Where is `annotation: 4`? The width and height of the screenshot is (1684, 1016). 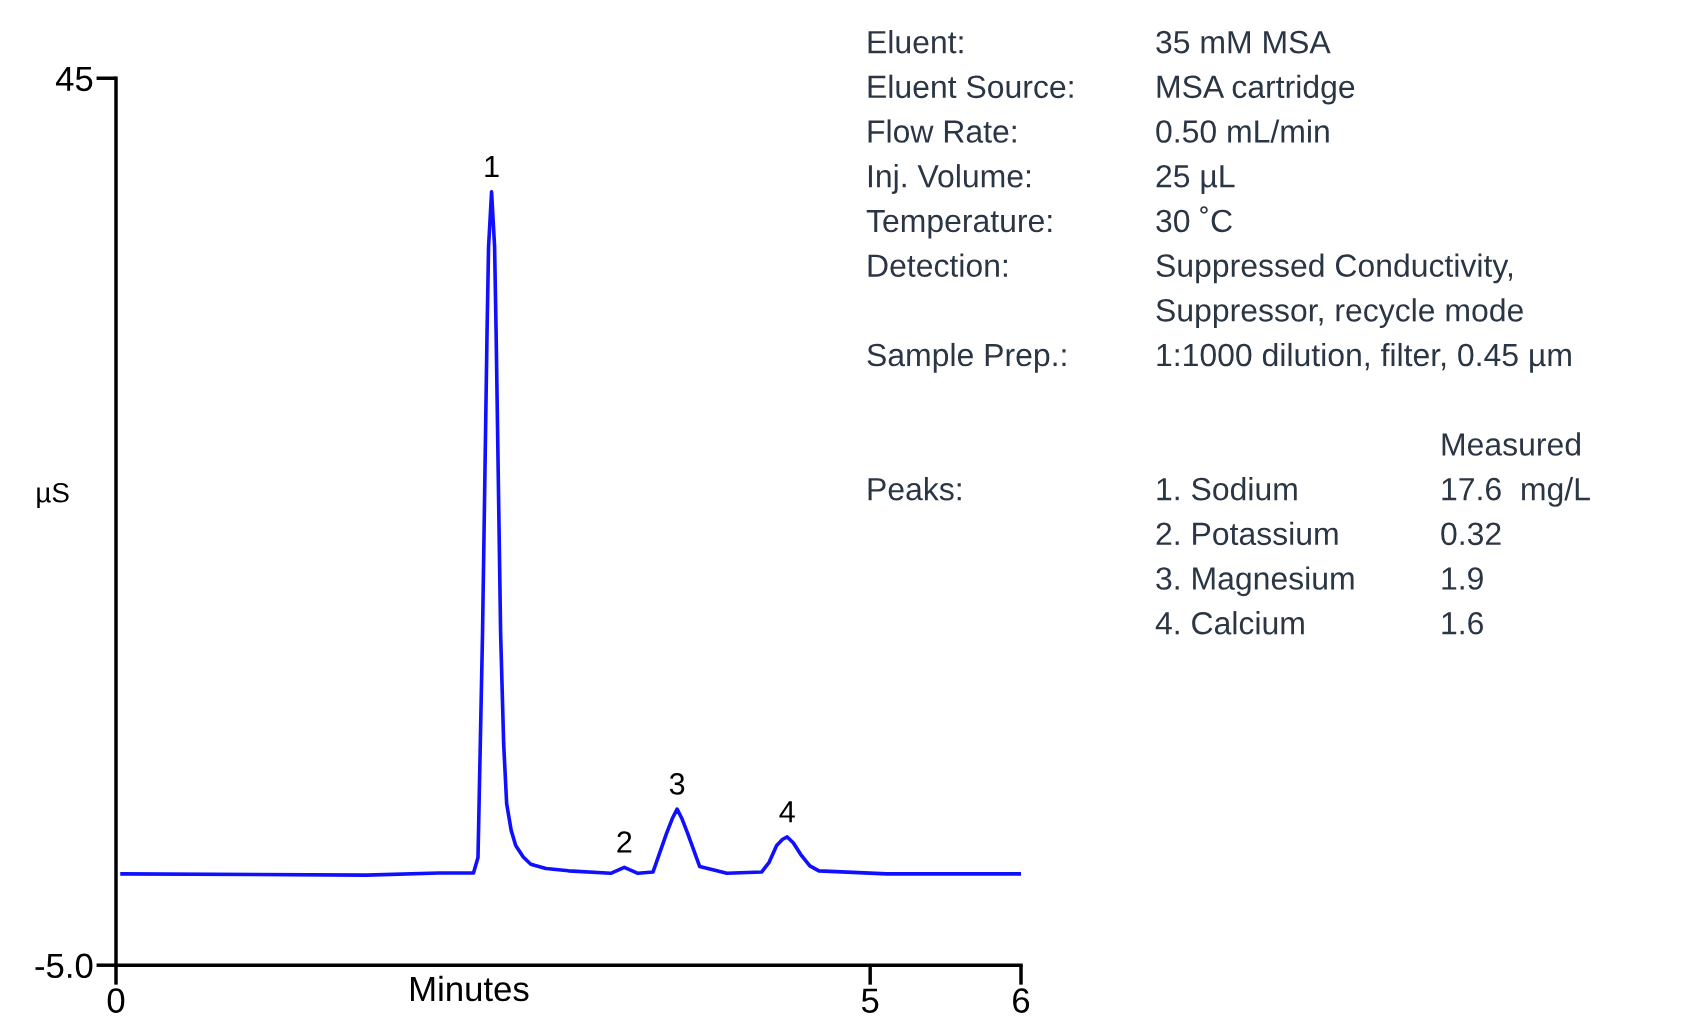
annotation: 4 is located at coordinates (787, 812).